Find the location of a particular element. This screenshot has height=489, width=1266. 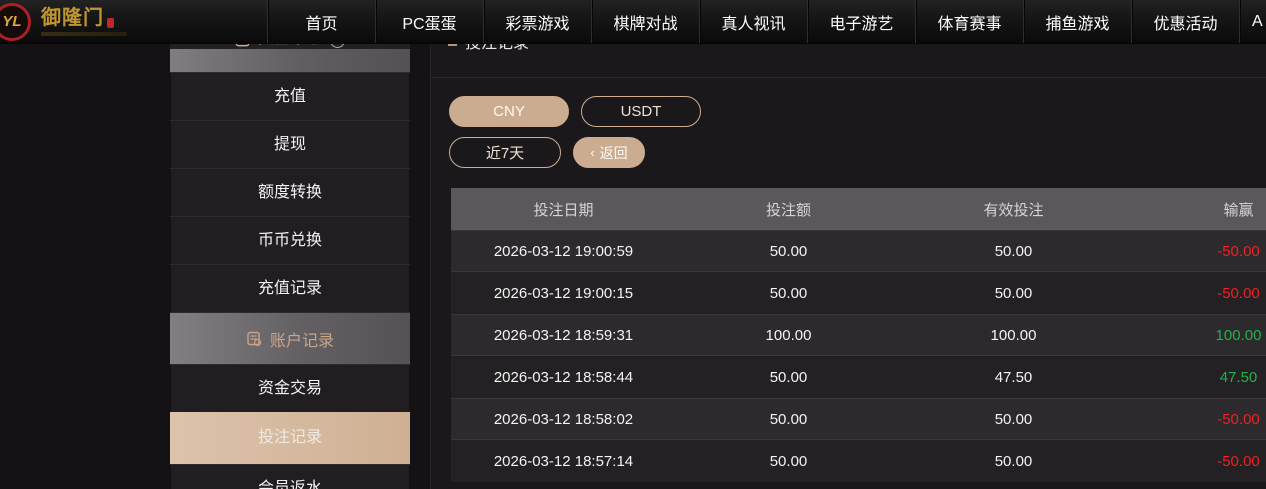

currency-tabs: CNY USDT is located at coordinates (575, 111).